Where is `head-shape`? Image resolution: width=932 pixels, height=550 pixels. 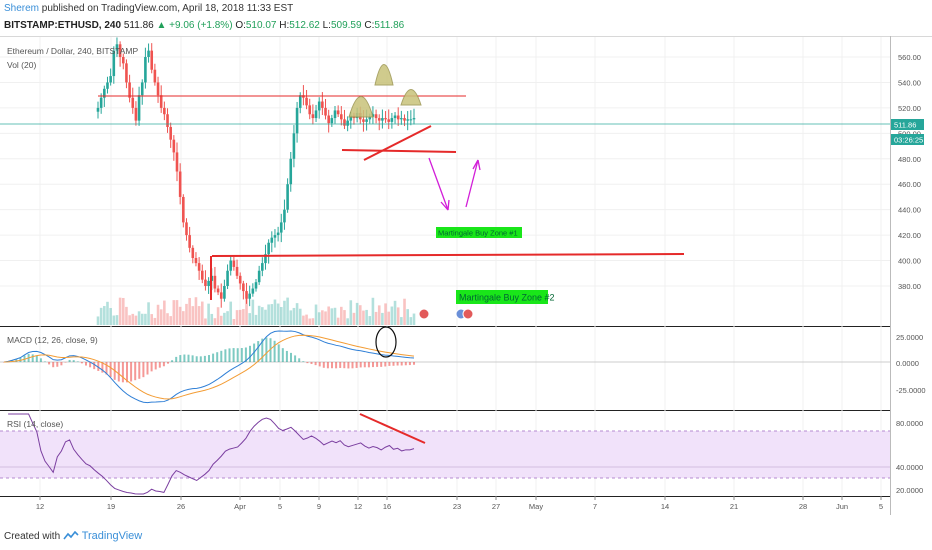
head-shape is located at coordinates (384, 75).